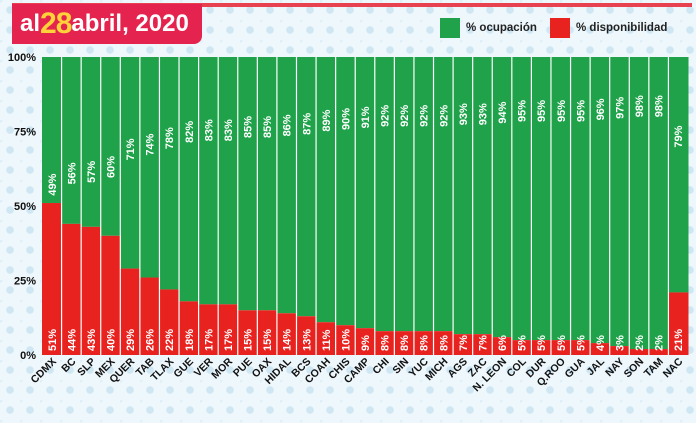 The height and width of the screenshot is (423, 696). What do you see at coordinates (56, 23) in the screenshot?
I see `title-day: 28` at bounding box center [56, 23].